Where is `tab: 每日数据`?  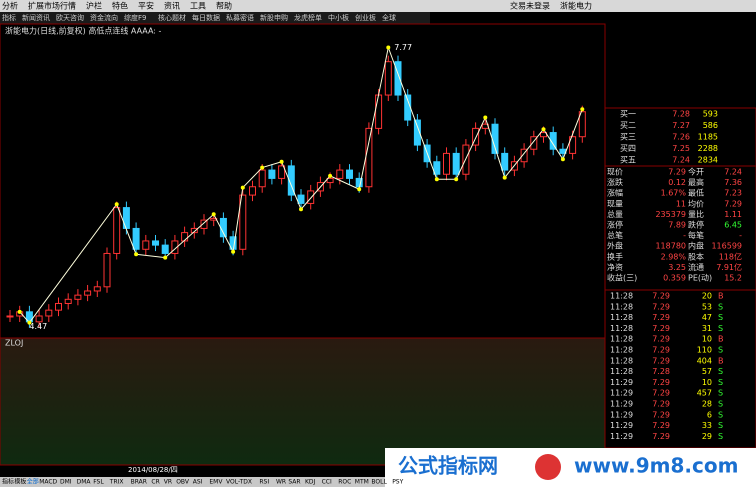 tab: 每日数据 is located at coordinates (206, 17).